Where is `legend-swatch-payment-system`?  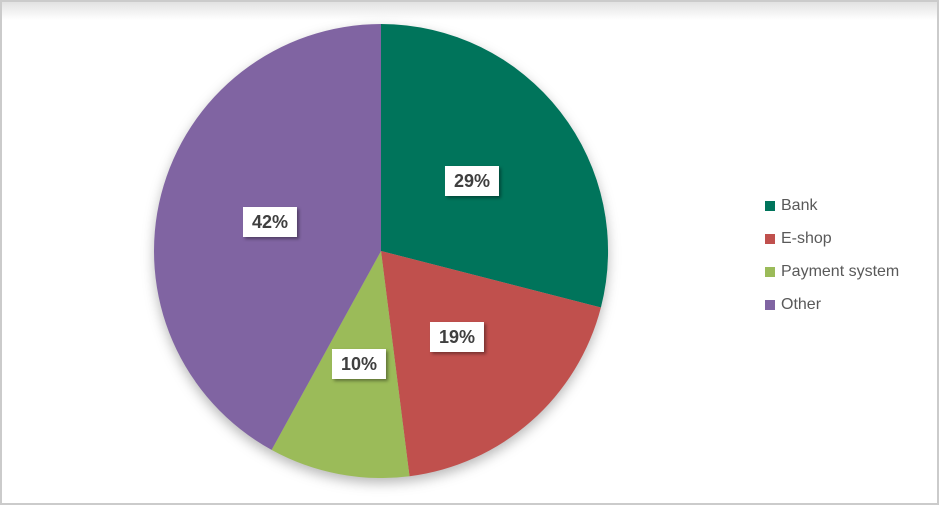 legend-swatch-payment-system is located at coordinates (770, 271).